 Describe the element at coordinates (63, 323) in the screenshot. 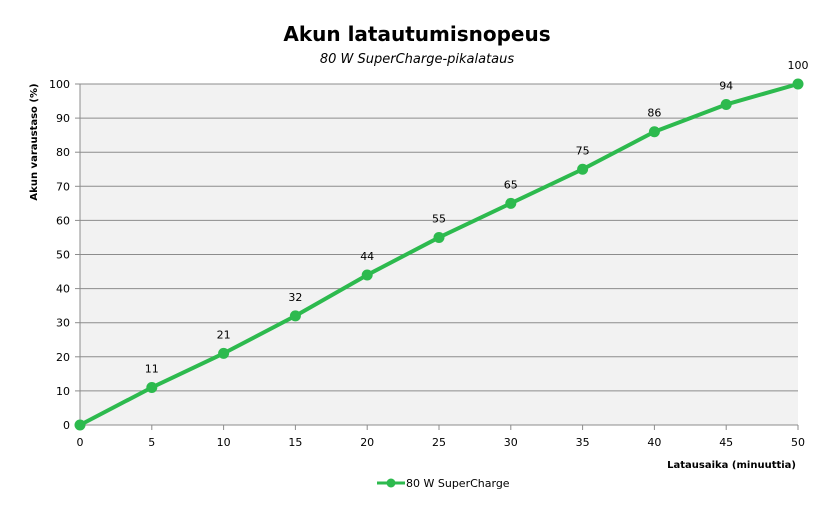

I see `y-tick-label: 30` at that location.